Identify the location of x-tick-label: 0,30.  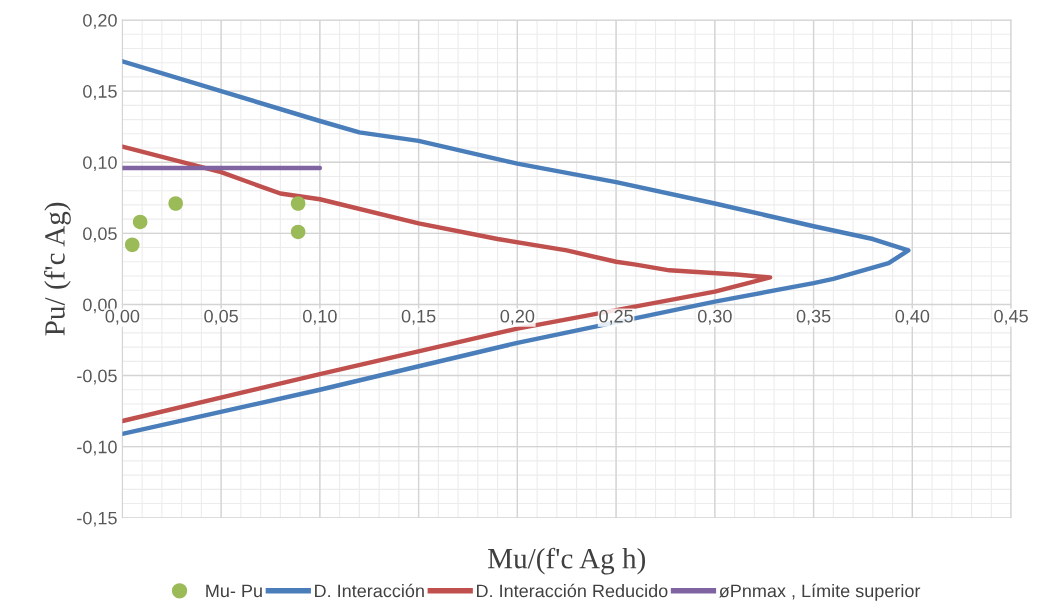
(714, 317).